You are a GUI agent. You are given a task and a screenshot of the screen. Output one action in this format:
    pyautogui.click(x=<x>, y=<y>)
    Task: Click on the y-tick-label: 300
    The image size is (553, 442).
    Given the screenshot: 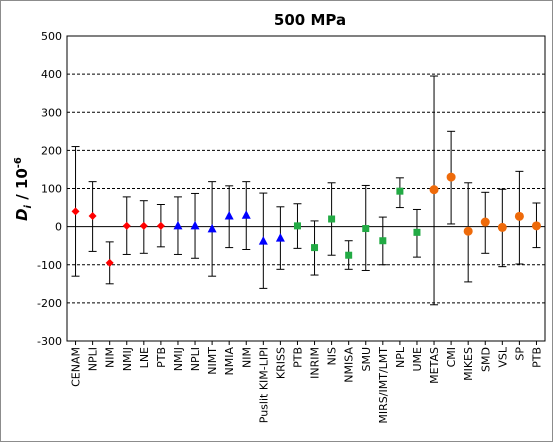 What is the action you would take?
    pyautogui.click(x=51, y=112)
    